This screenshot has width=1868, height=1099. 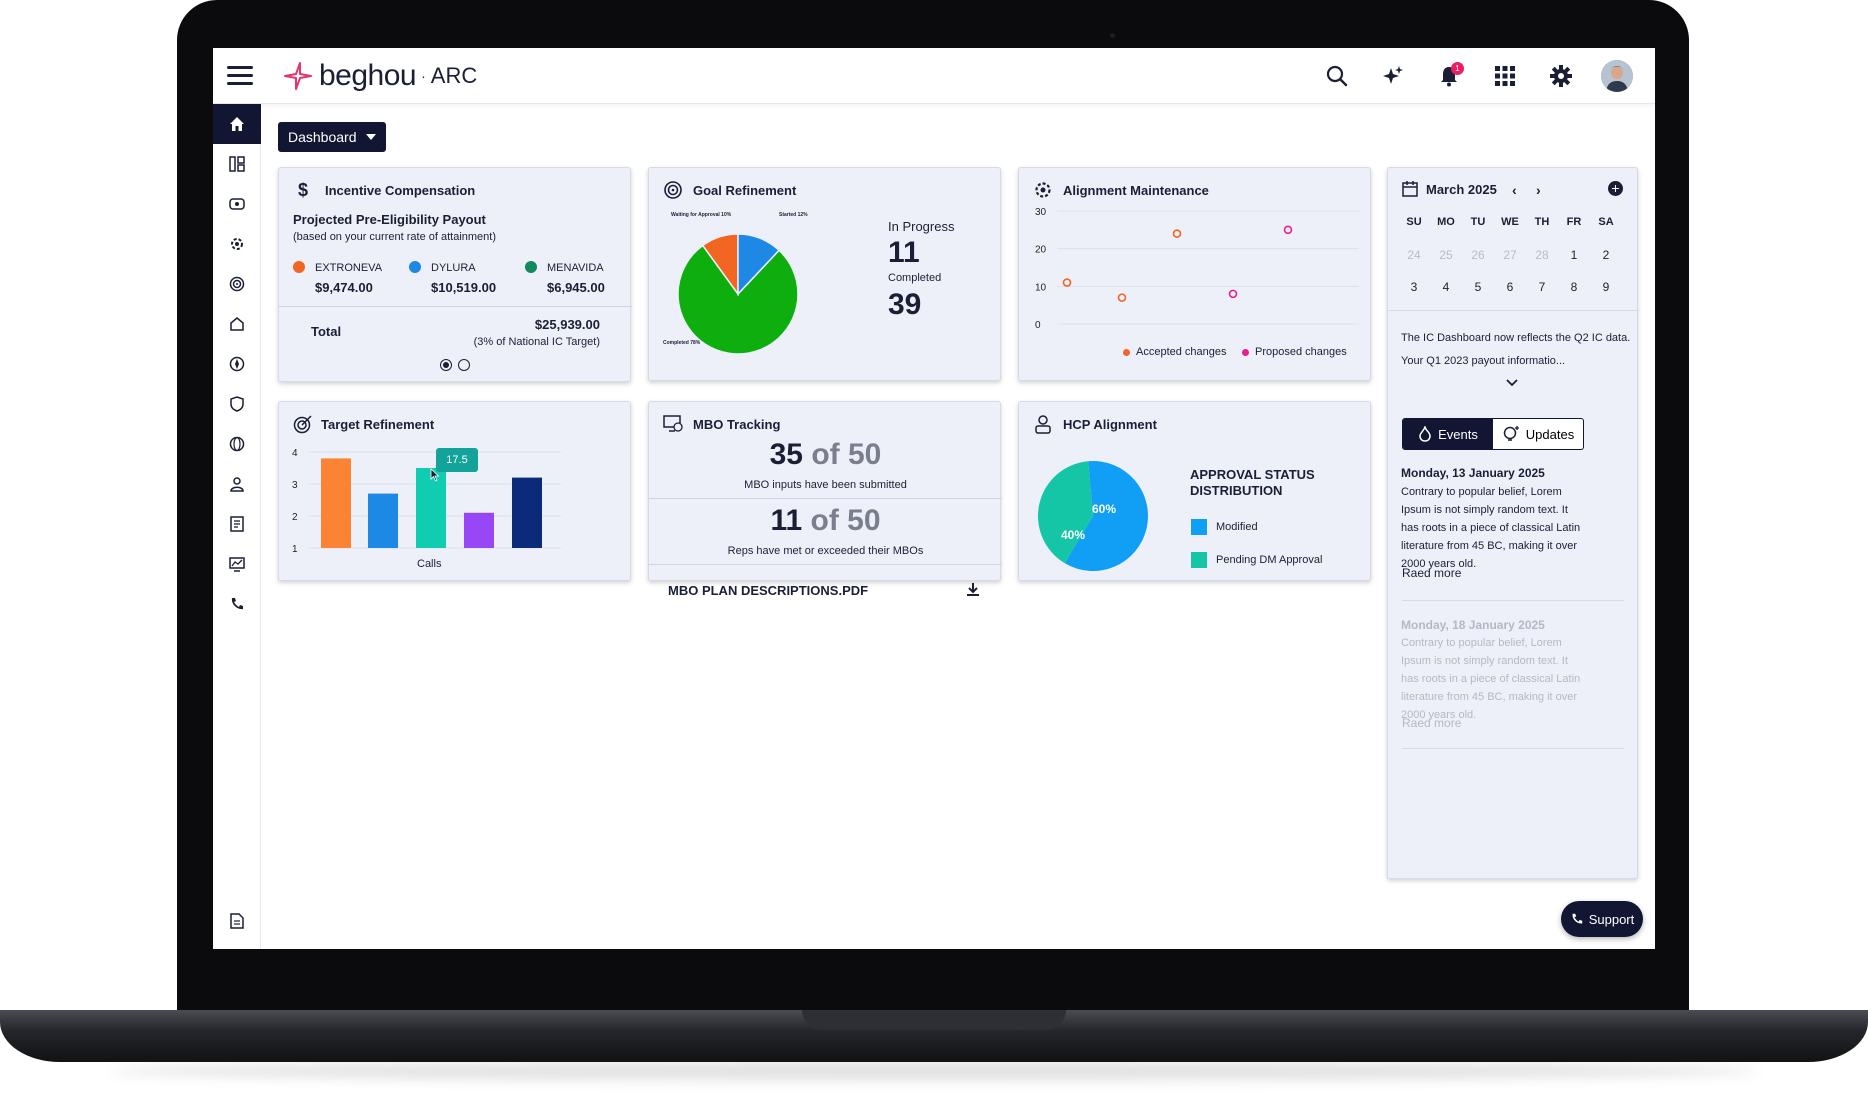 I want to click on hcp-pie-chart: 60% 40%, so click(x=1093, y=516).